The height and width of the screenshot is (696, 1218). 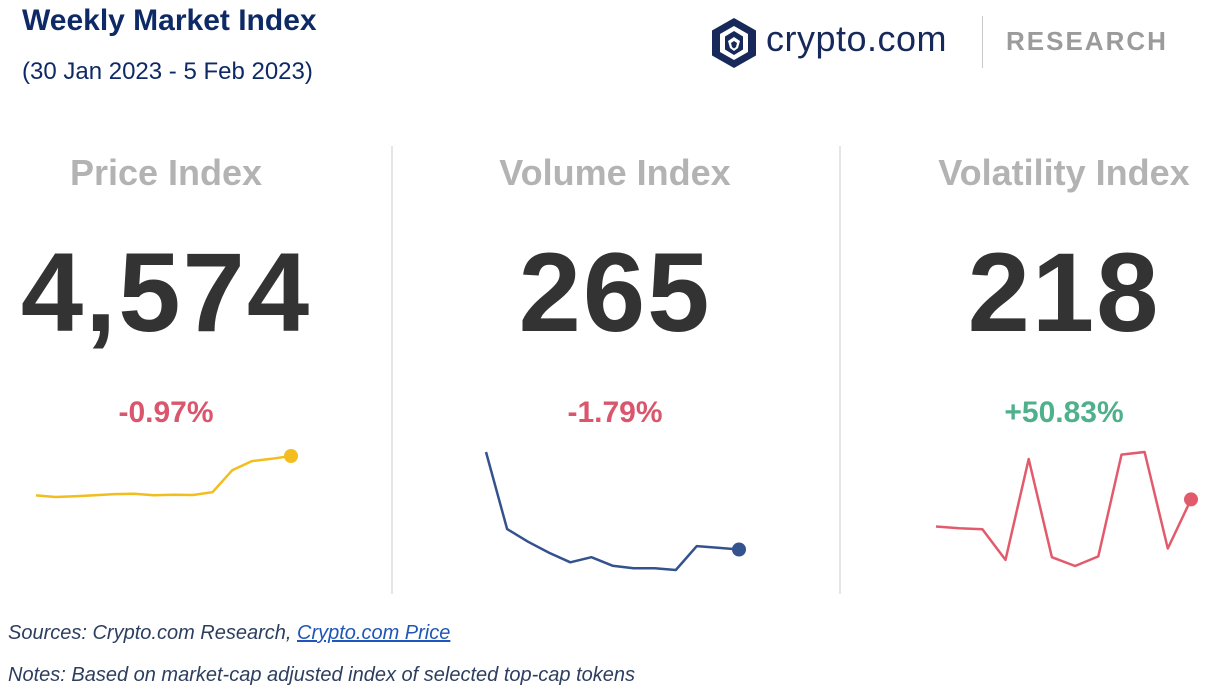 I want to click on sources-text: Sources: Crypto.com Research,, so click(x=152, y=633).